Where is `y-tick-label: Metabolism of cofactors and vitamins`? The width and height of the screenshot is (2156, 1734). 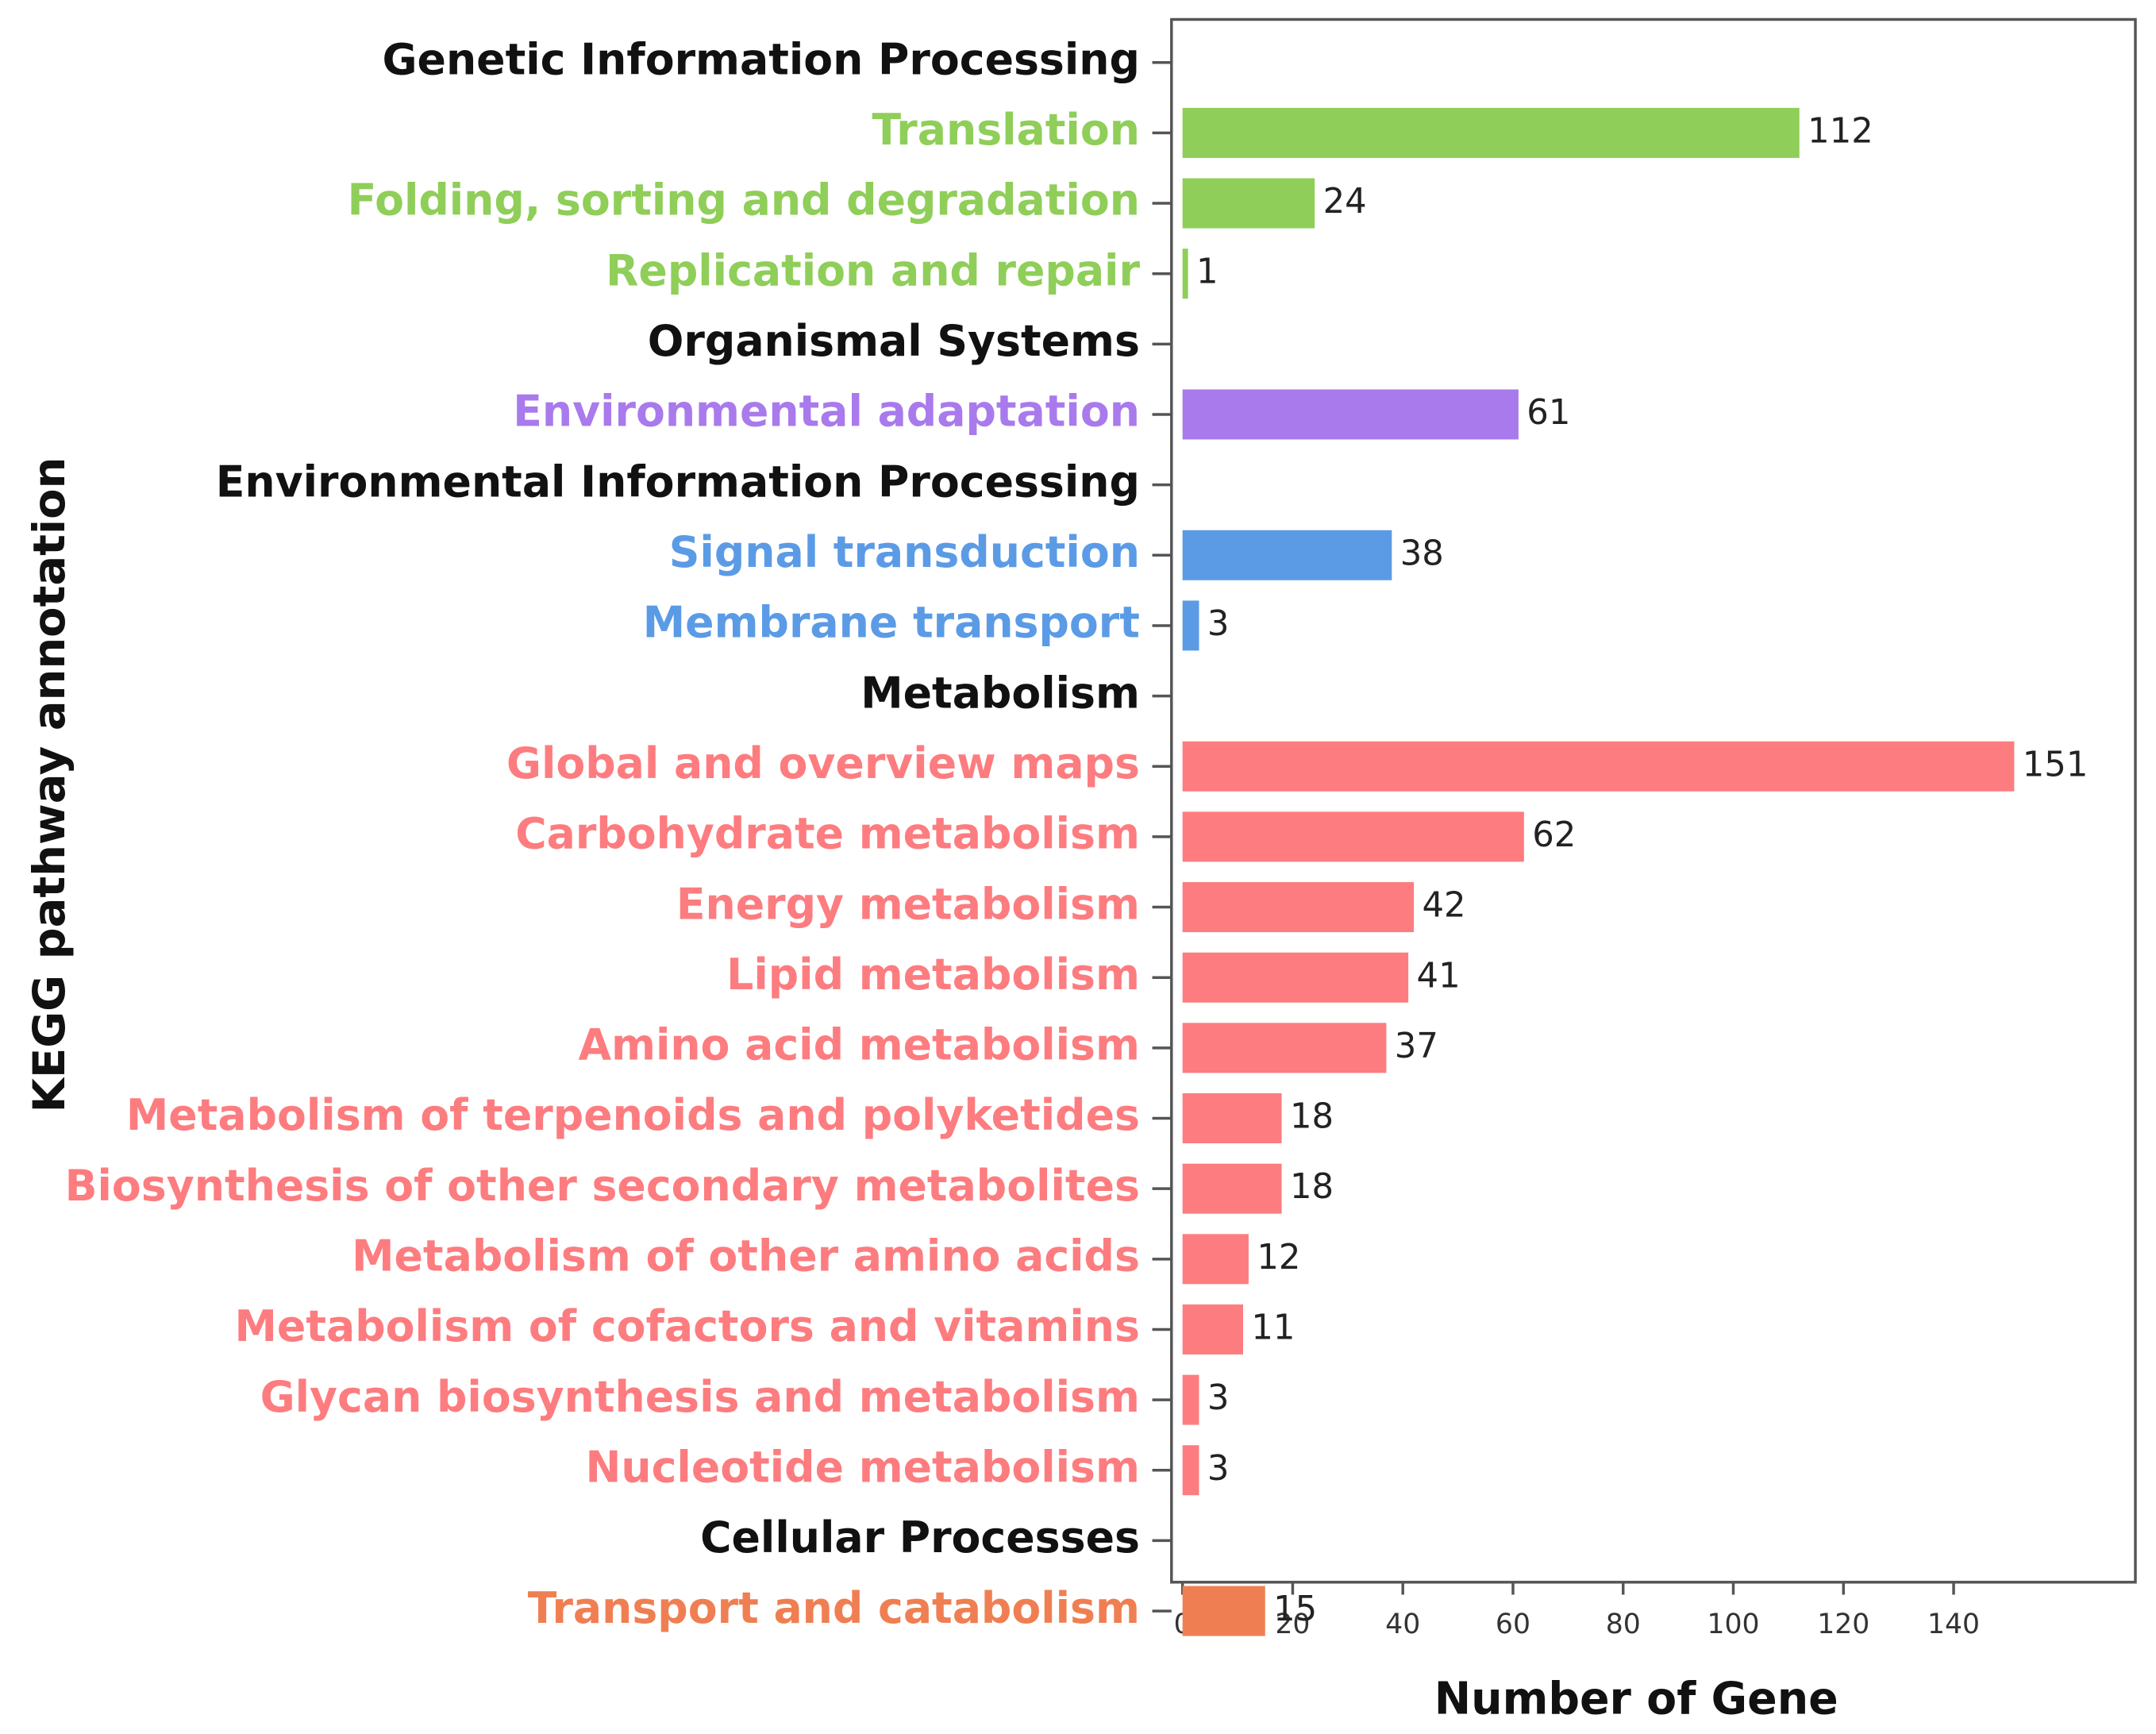 y-tick-label: Metabolism of cofactors and vitamins is located at coordinates (687, 1326).